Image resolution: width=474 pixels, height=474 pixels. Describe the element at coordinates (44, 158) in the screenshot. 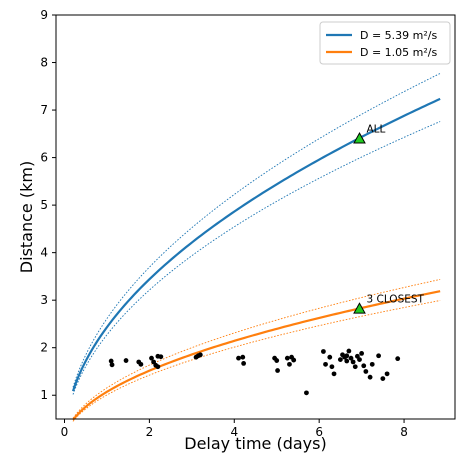

I see `y-tick-label: 6` at that location.